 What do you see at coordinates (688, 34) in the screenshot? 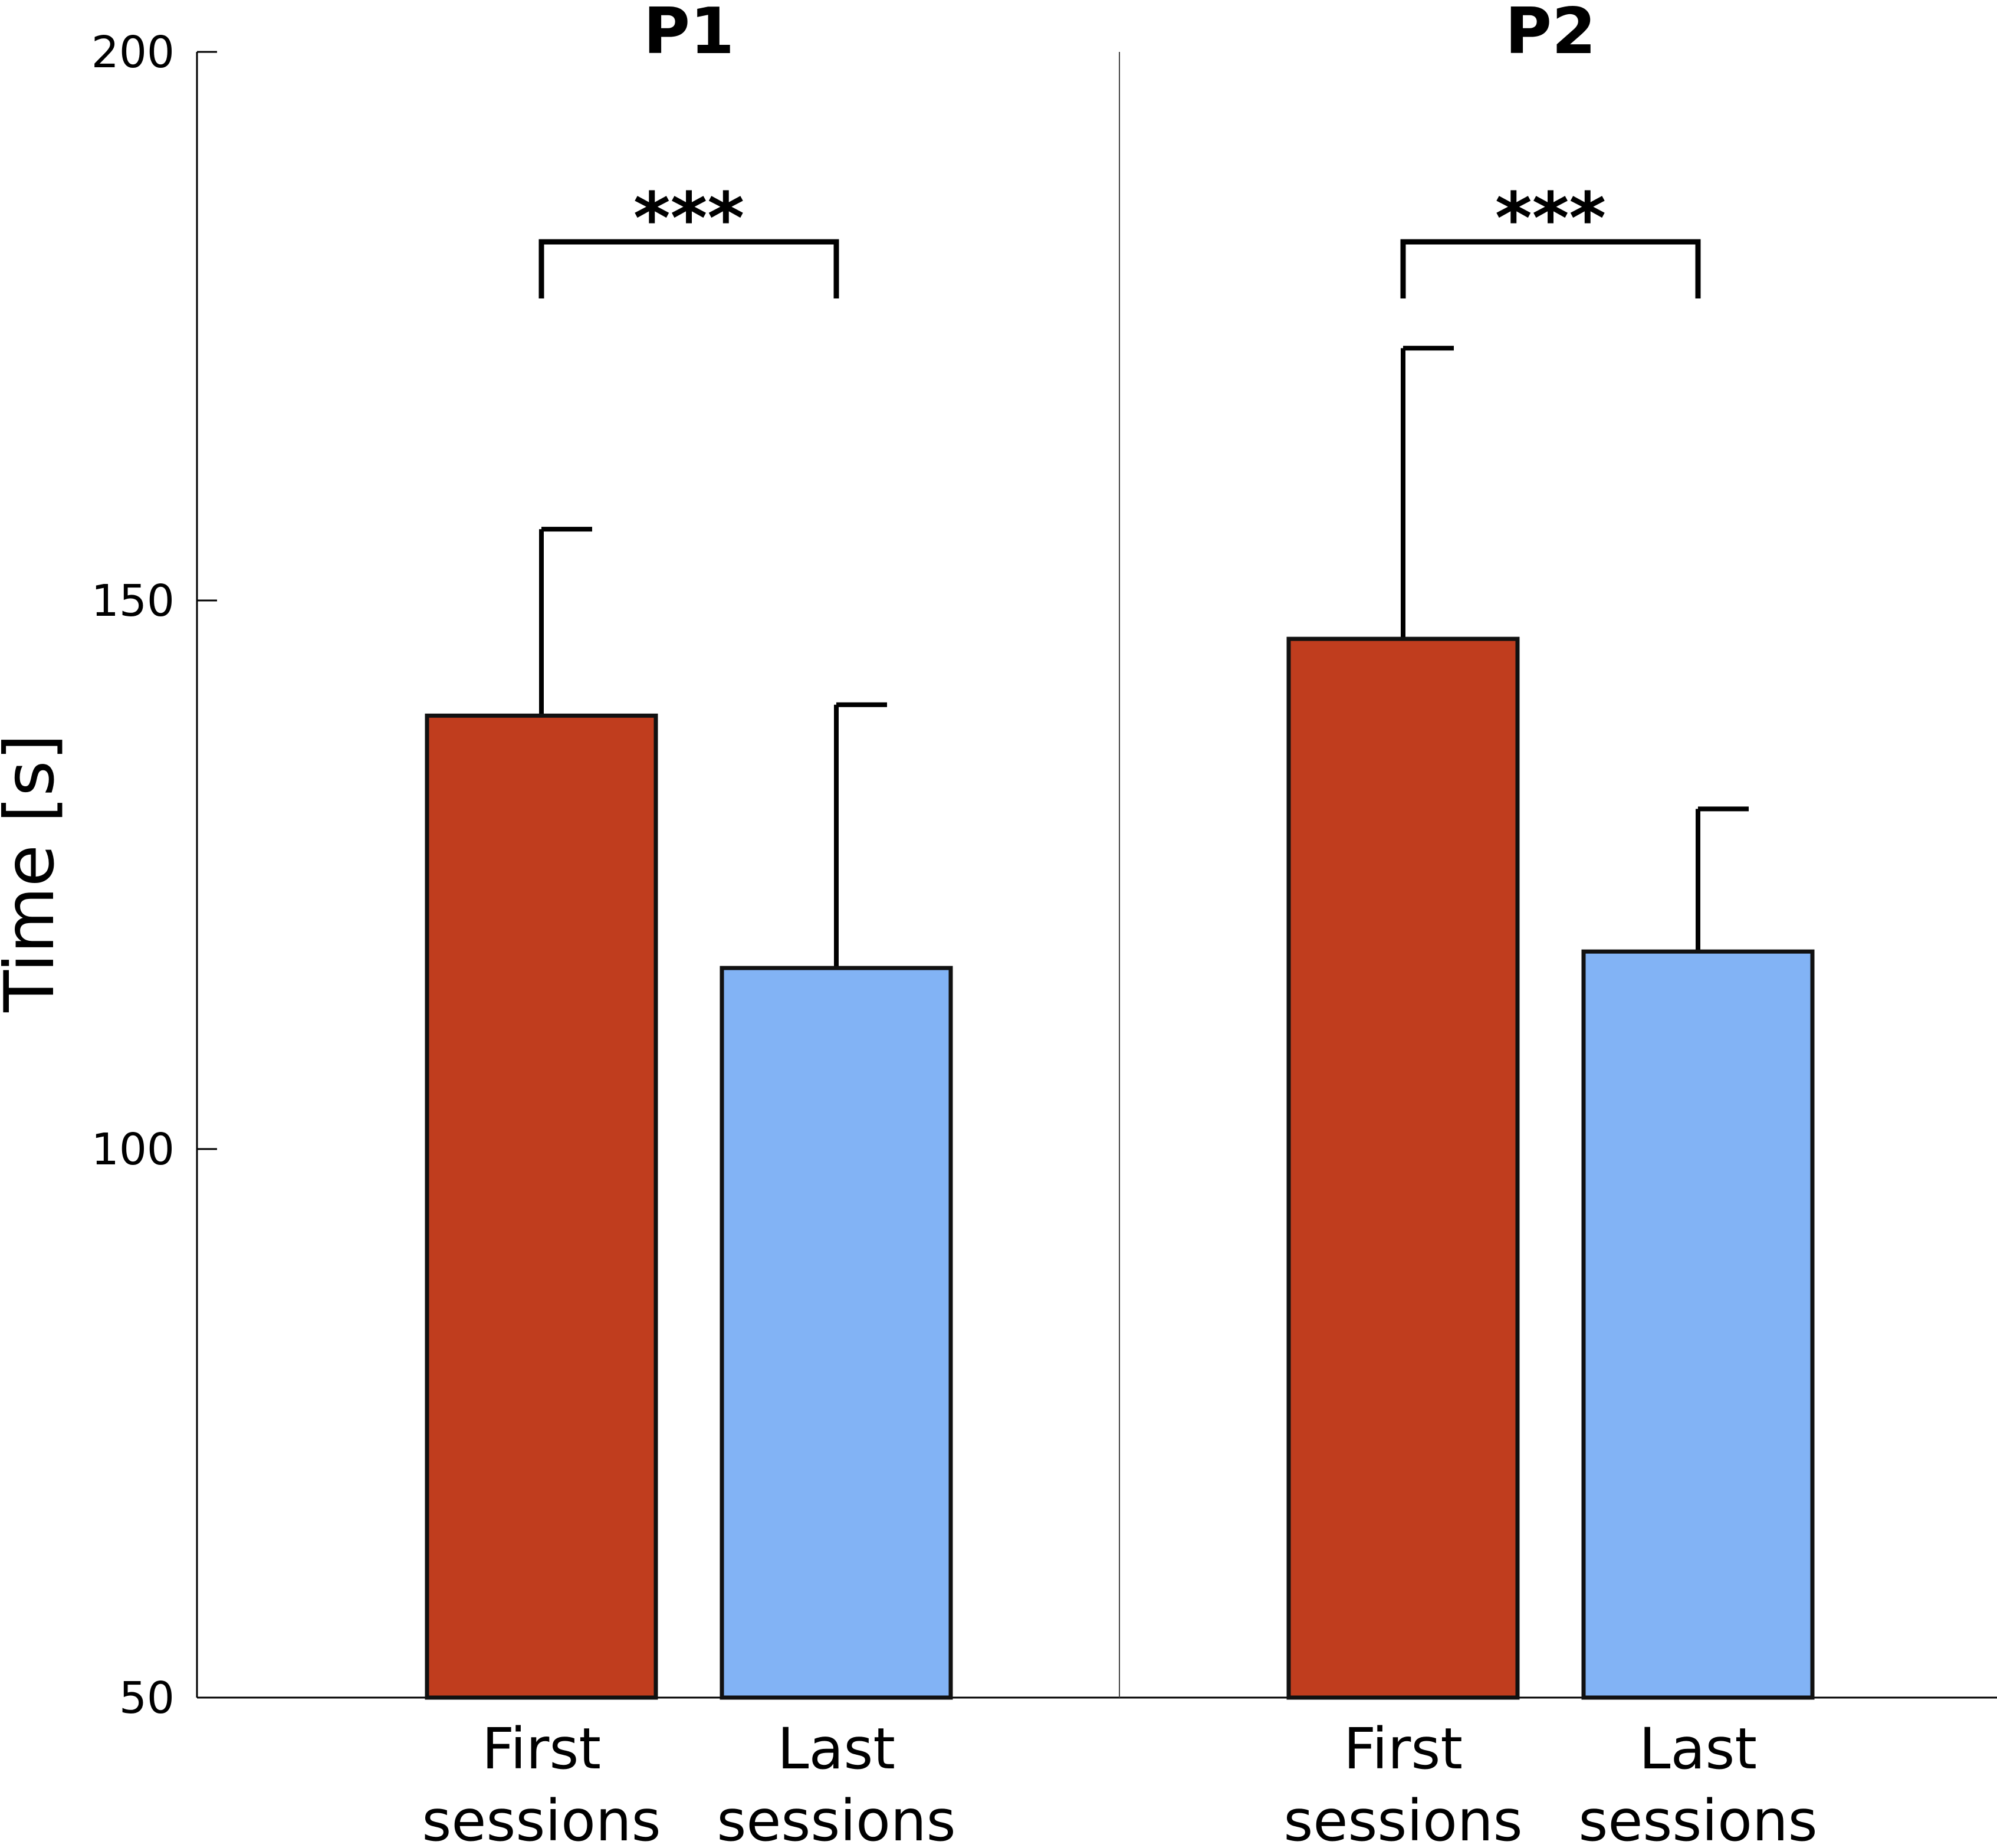
I see `panel-title: P1` at bounding box center [688, 34].